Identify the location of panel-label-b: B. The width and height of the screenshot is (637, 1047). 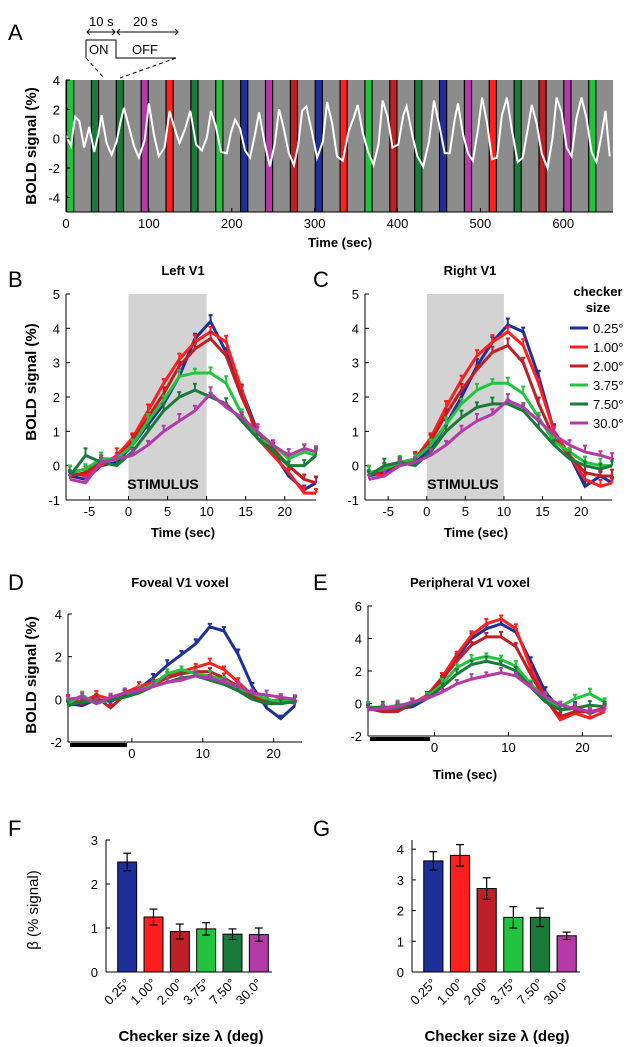
(15, 279).